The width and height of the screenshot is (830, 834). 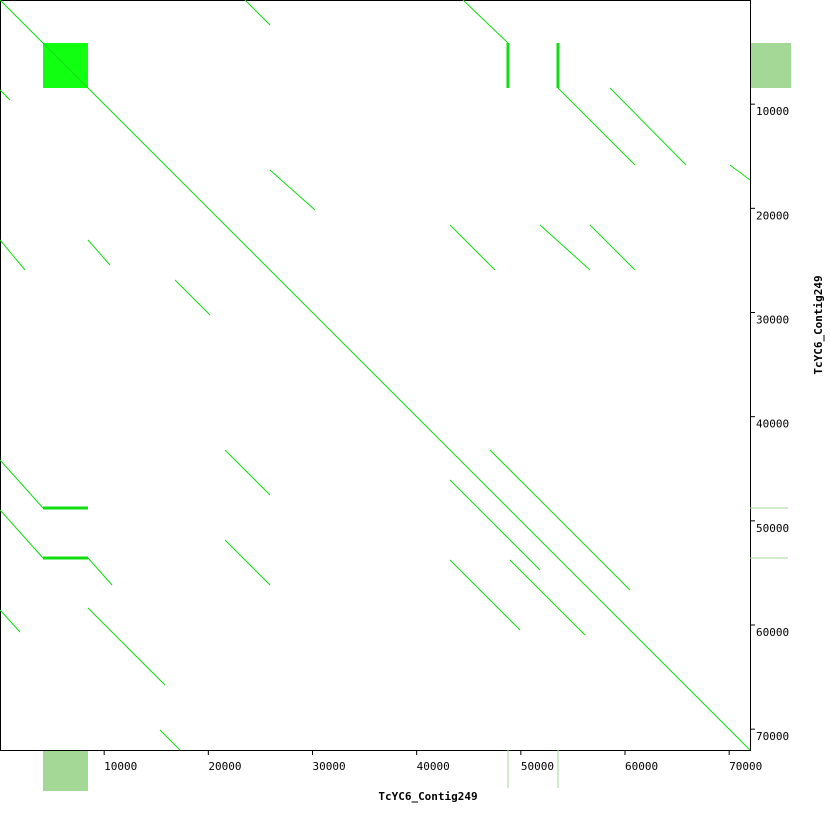 I want to click on x-tick-label: 40000, so click(x=433, y=766).